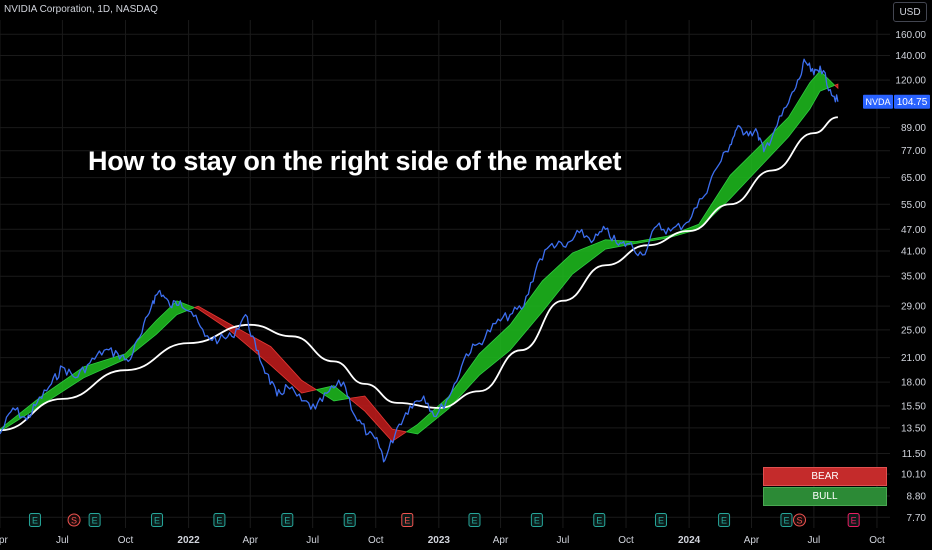  I want to click on y-tick-label: 7.70, so click(917, 518).